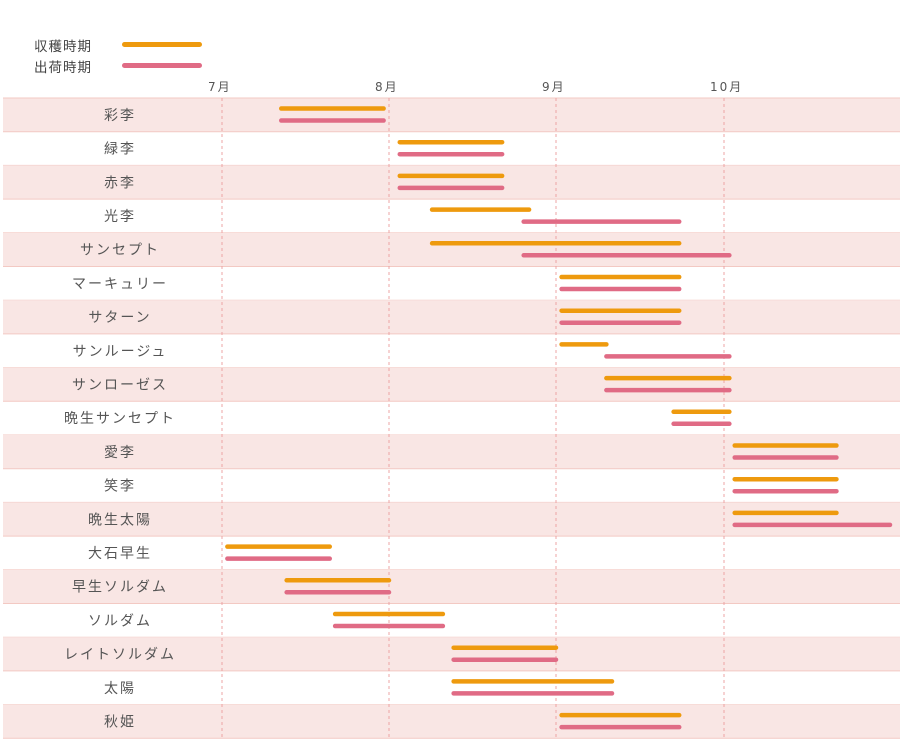 The width and height of the screenshot is (900, 750). What do you see at coordinates (120, 251) in the screenshot?
I see `variety-label: サンセプト` at bounding box center [120, 251].